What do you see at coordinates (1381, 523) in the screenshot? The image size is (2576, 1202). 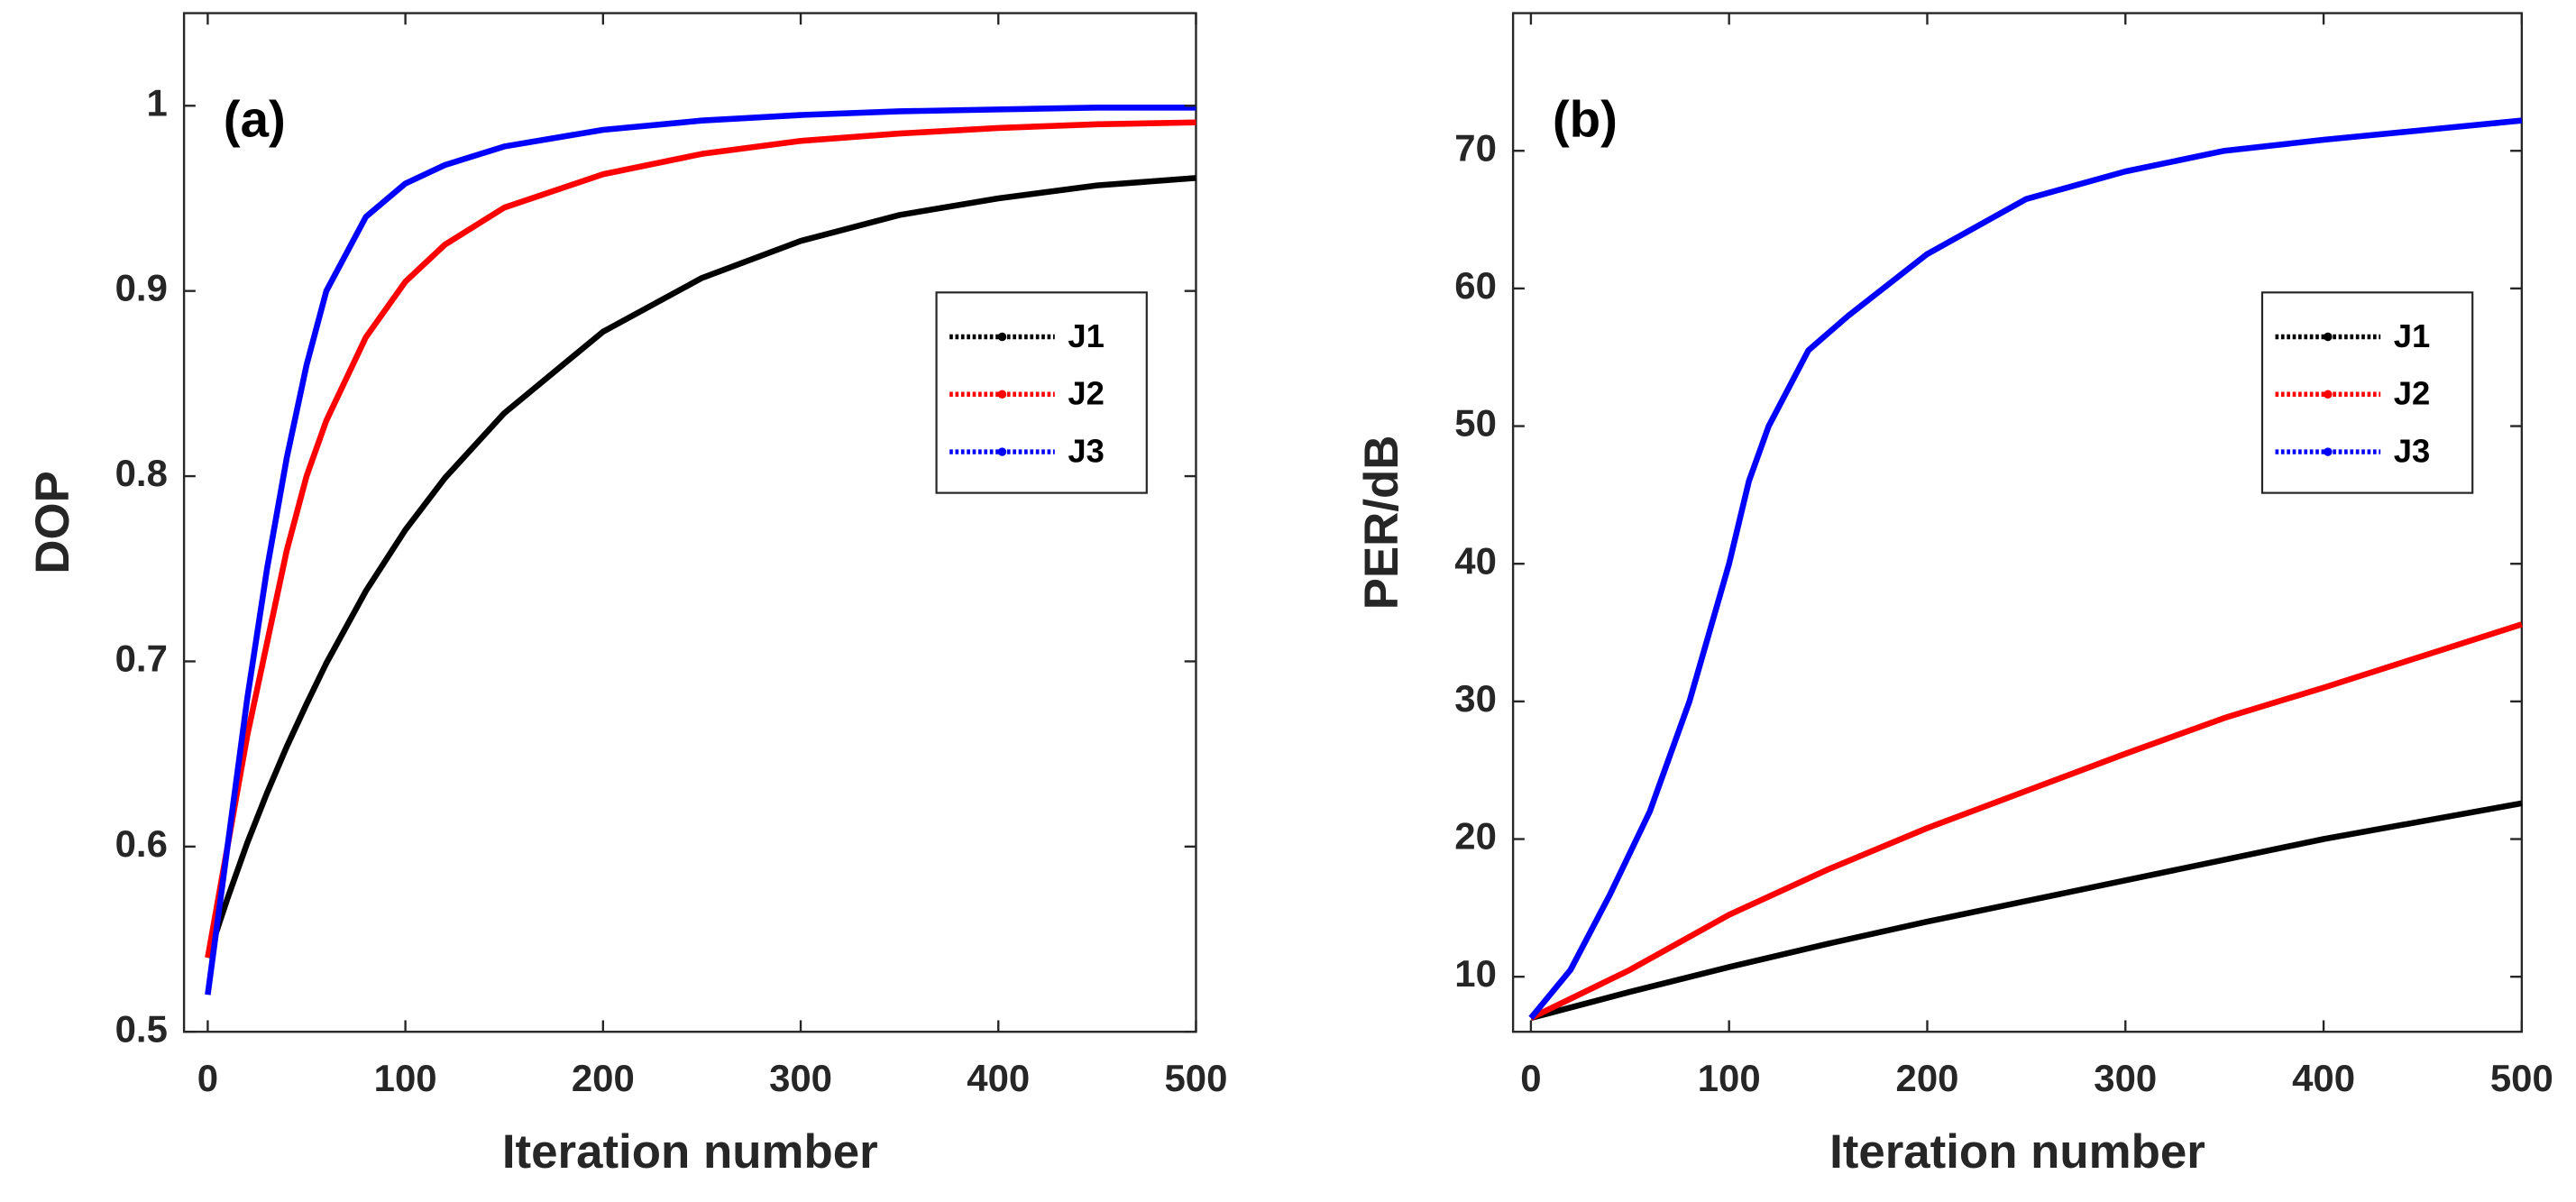 I see `y-axis-label: PER/dB` at bounding box center [1381, 523].